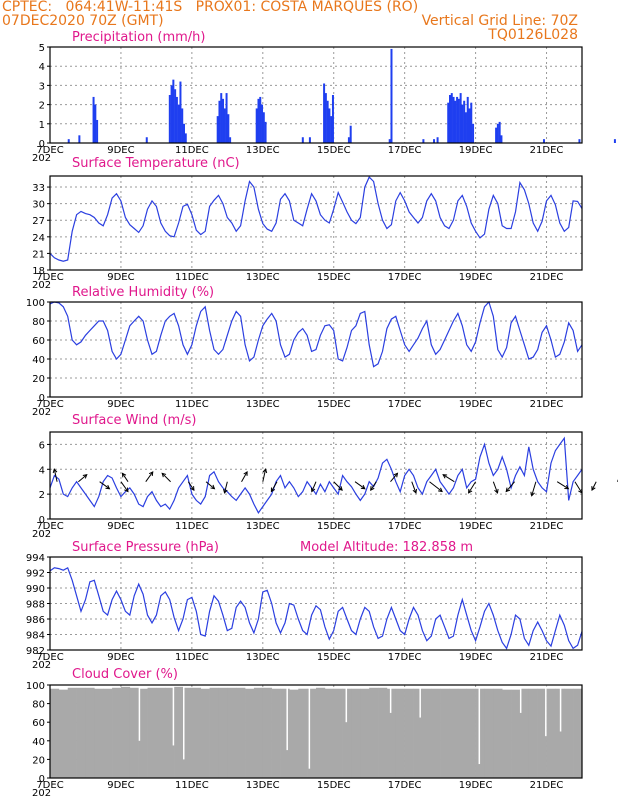 Image resolution: width=618 pixels, height=800 pixels. Describe the element at coordinates (38, 221) in the screenshot. I see `temperature-ytick-label: 27` at that location.